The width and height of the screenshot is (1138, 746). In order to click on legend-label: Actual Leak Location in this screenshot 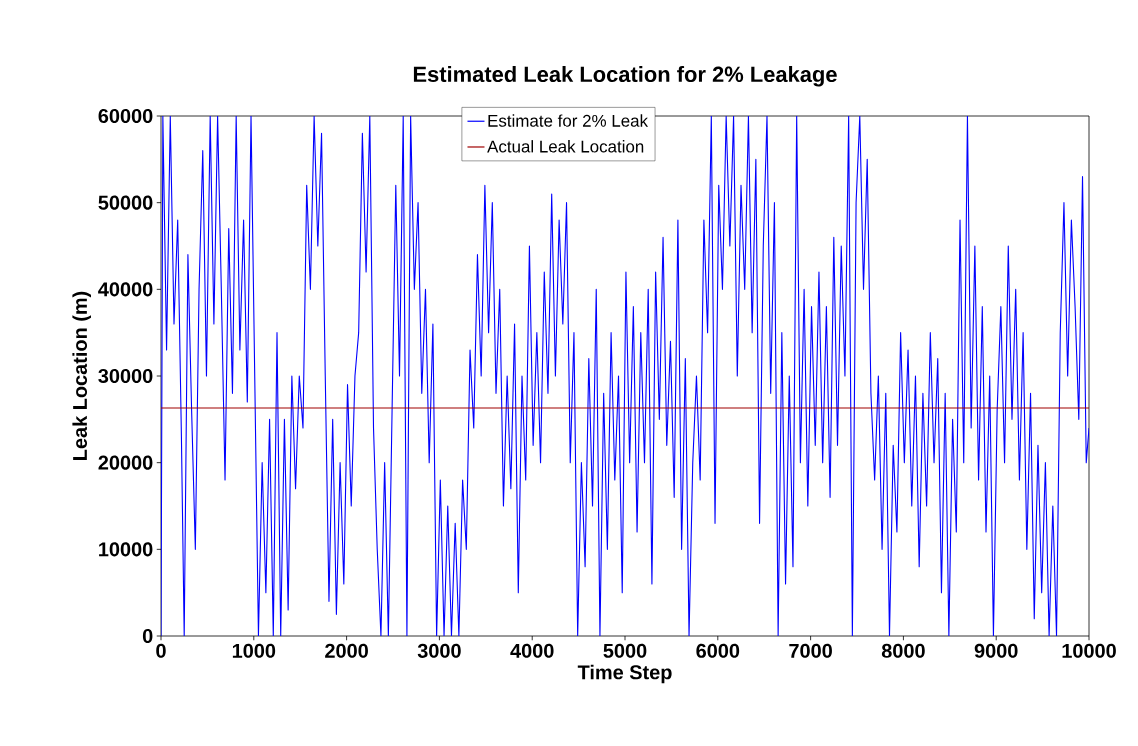, I will do `click(565, 146)`.